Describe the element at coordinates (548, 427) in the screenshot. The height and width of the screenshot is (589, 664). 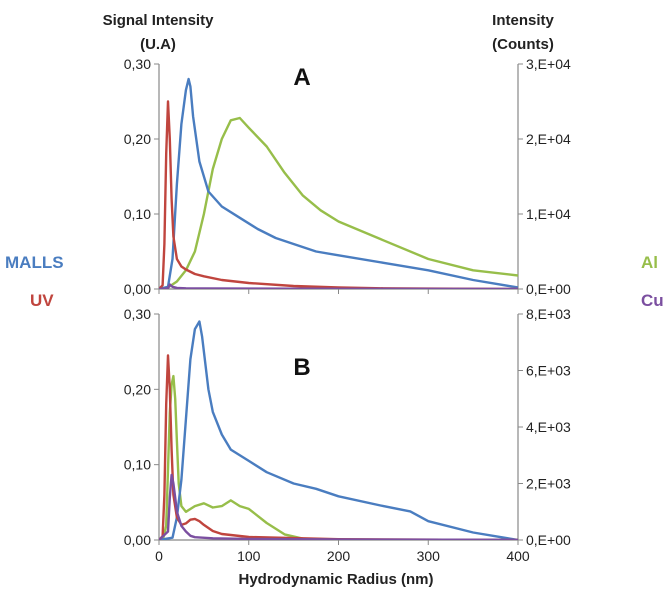
I see `right-tick-label-b: 4,E+03` at that location.